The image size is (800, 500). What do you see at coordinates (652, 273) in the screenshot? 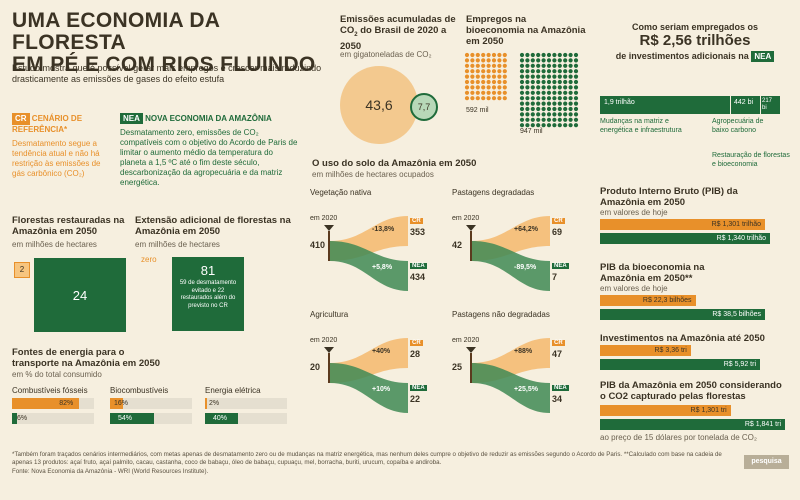
I see `pib-bio-title: PIB da bioeconomia na Amazônia em 2050**` at bounding box center [652, 273].